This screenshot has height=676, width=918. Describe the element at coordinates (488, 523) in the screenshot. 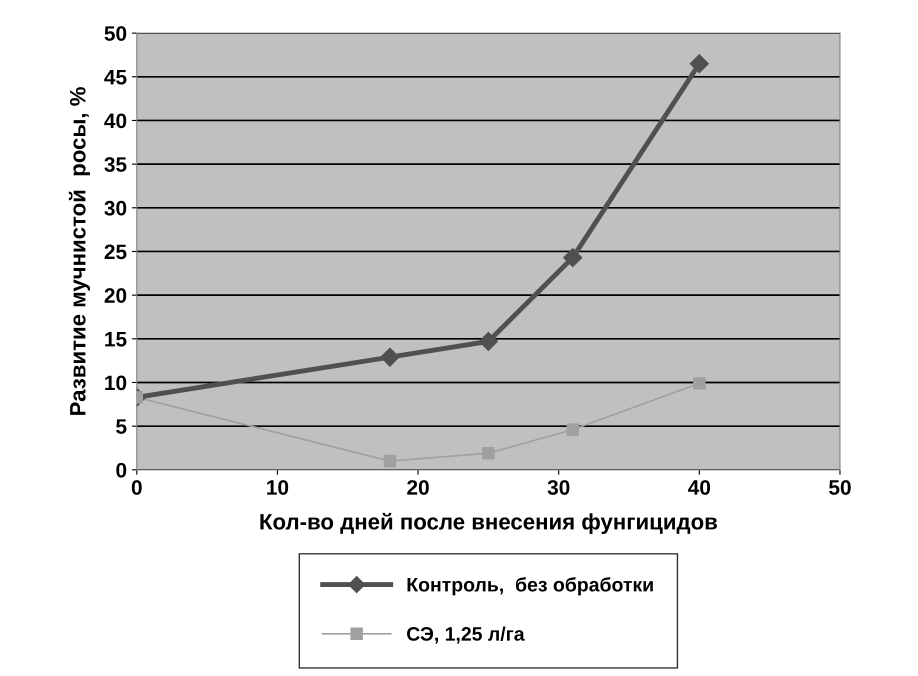

I see `x-axis-title: Кол-во дней после внесения фунгицидов` at that location.